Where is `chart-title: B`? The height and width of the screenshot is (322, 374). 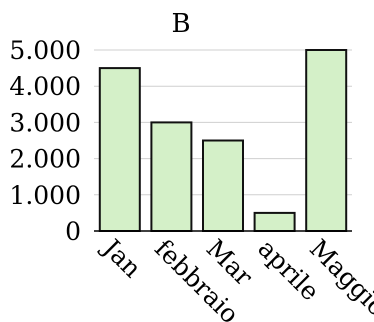
chart-title: B is located at coordinates (180, 24).